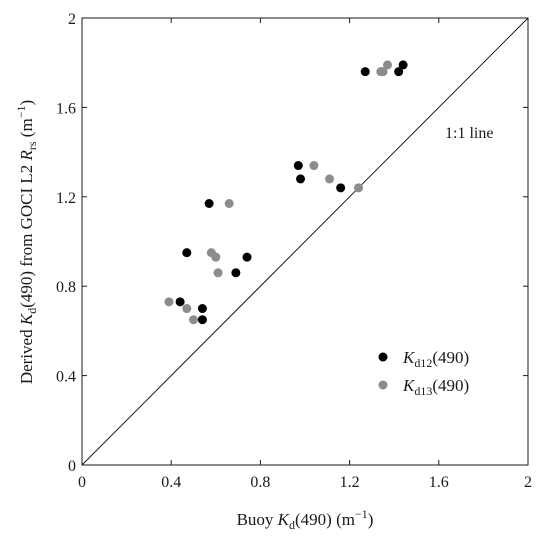  Describe the element at coordinates (528, 482) in the screenshot. I see `x-tick-label: 2` at that location.